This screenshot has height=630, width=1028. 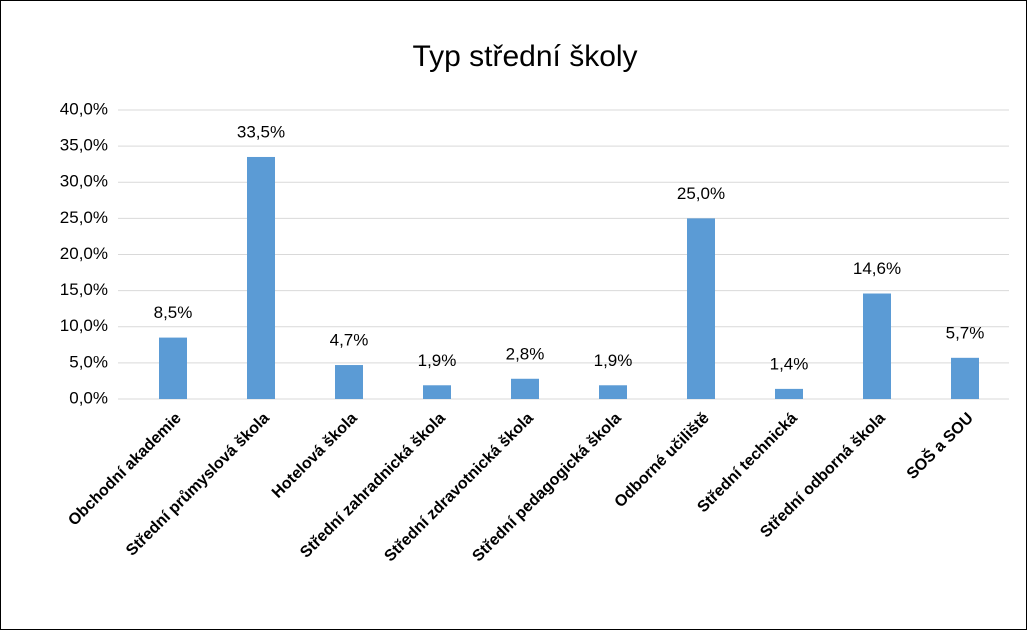 What do you see at coordinates (701, 193) in the screenshot?
I see `data-label: 25,0%` at bounding box center [701, 193].